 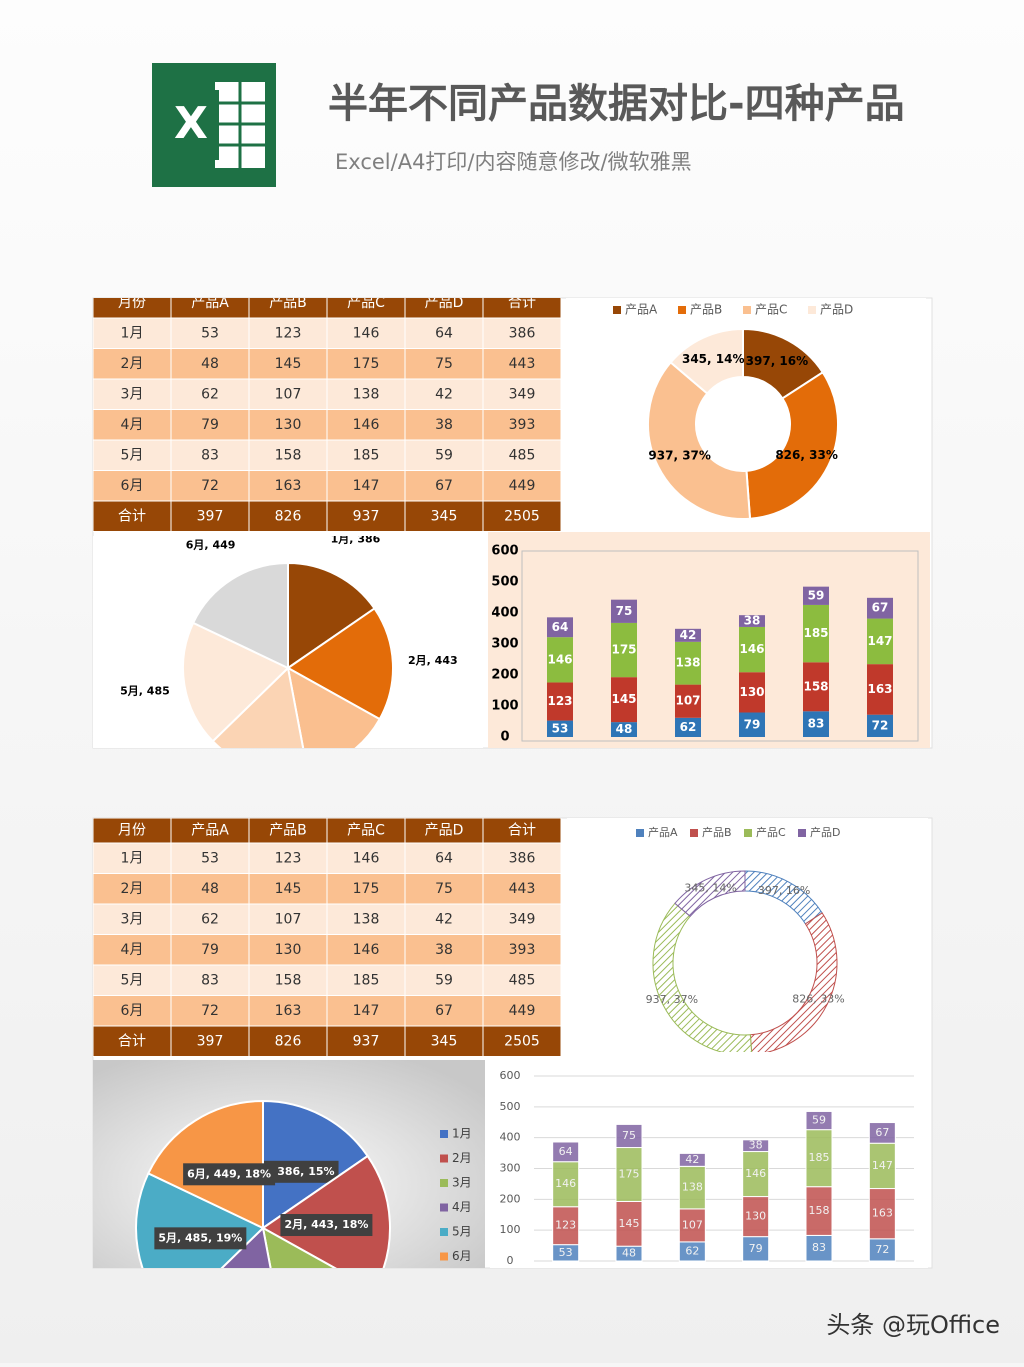 I want to click on data-label: 145, so click(x=623, y=699).